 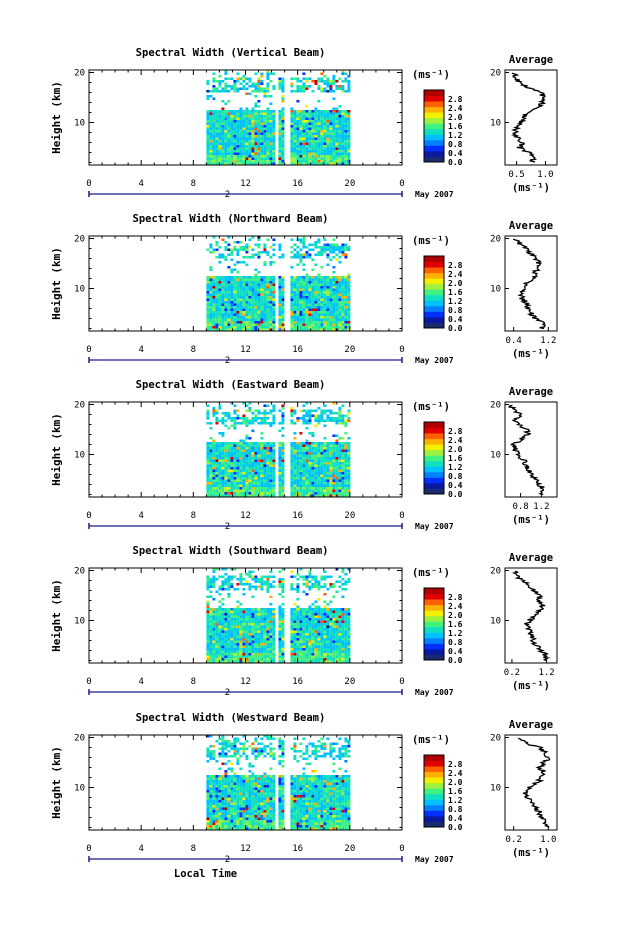 I want to click on panel-title: Spectral Width (Southward Beam), so click(x=231, y=551).